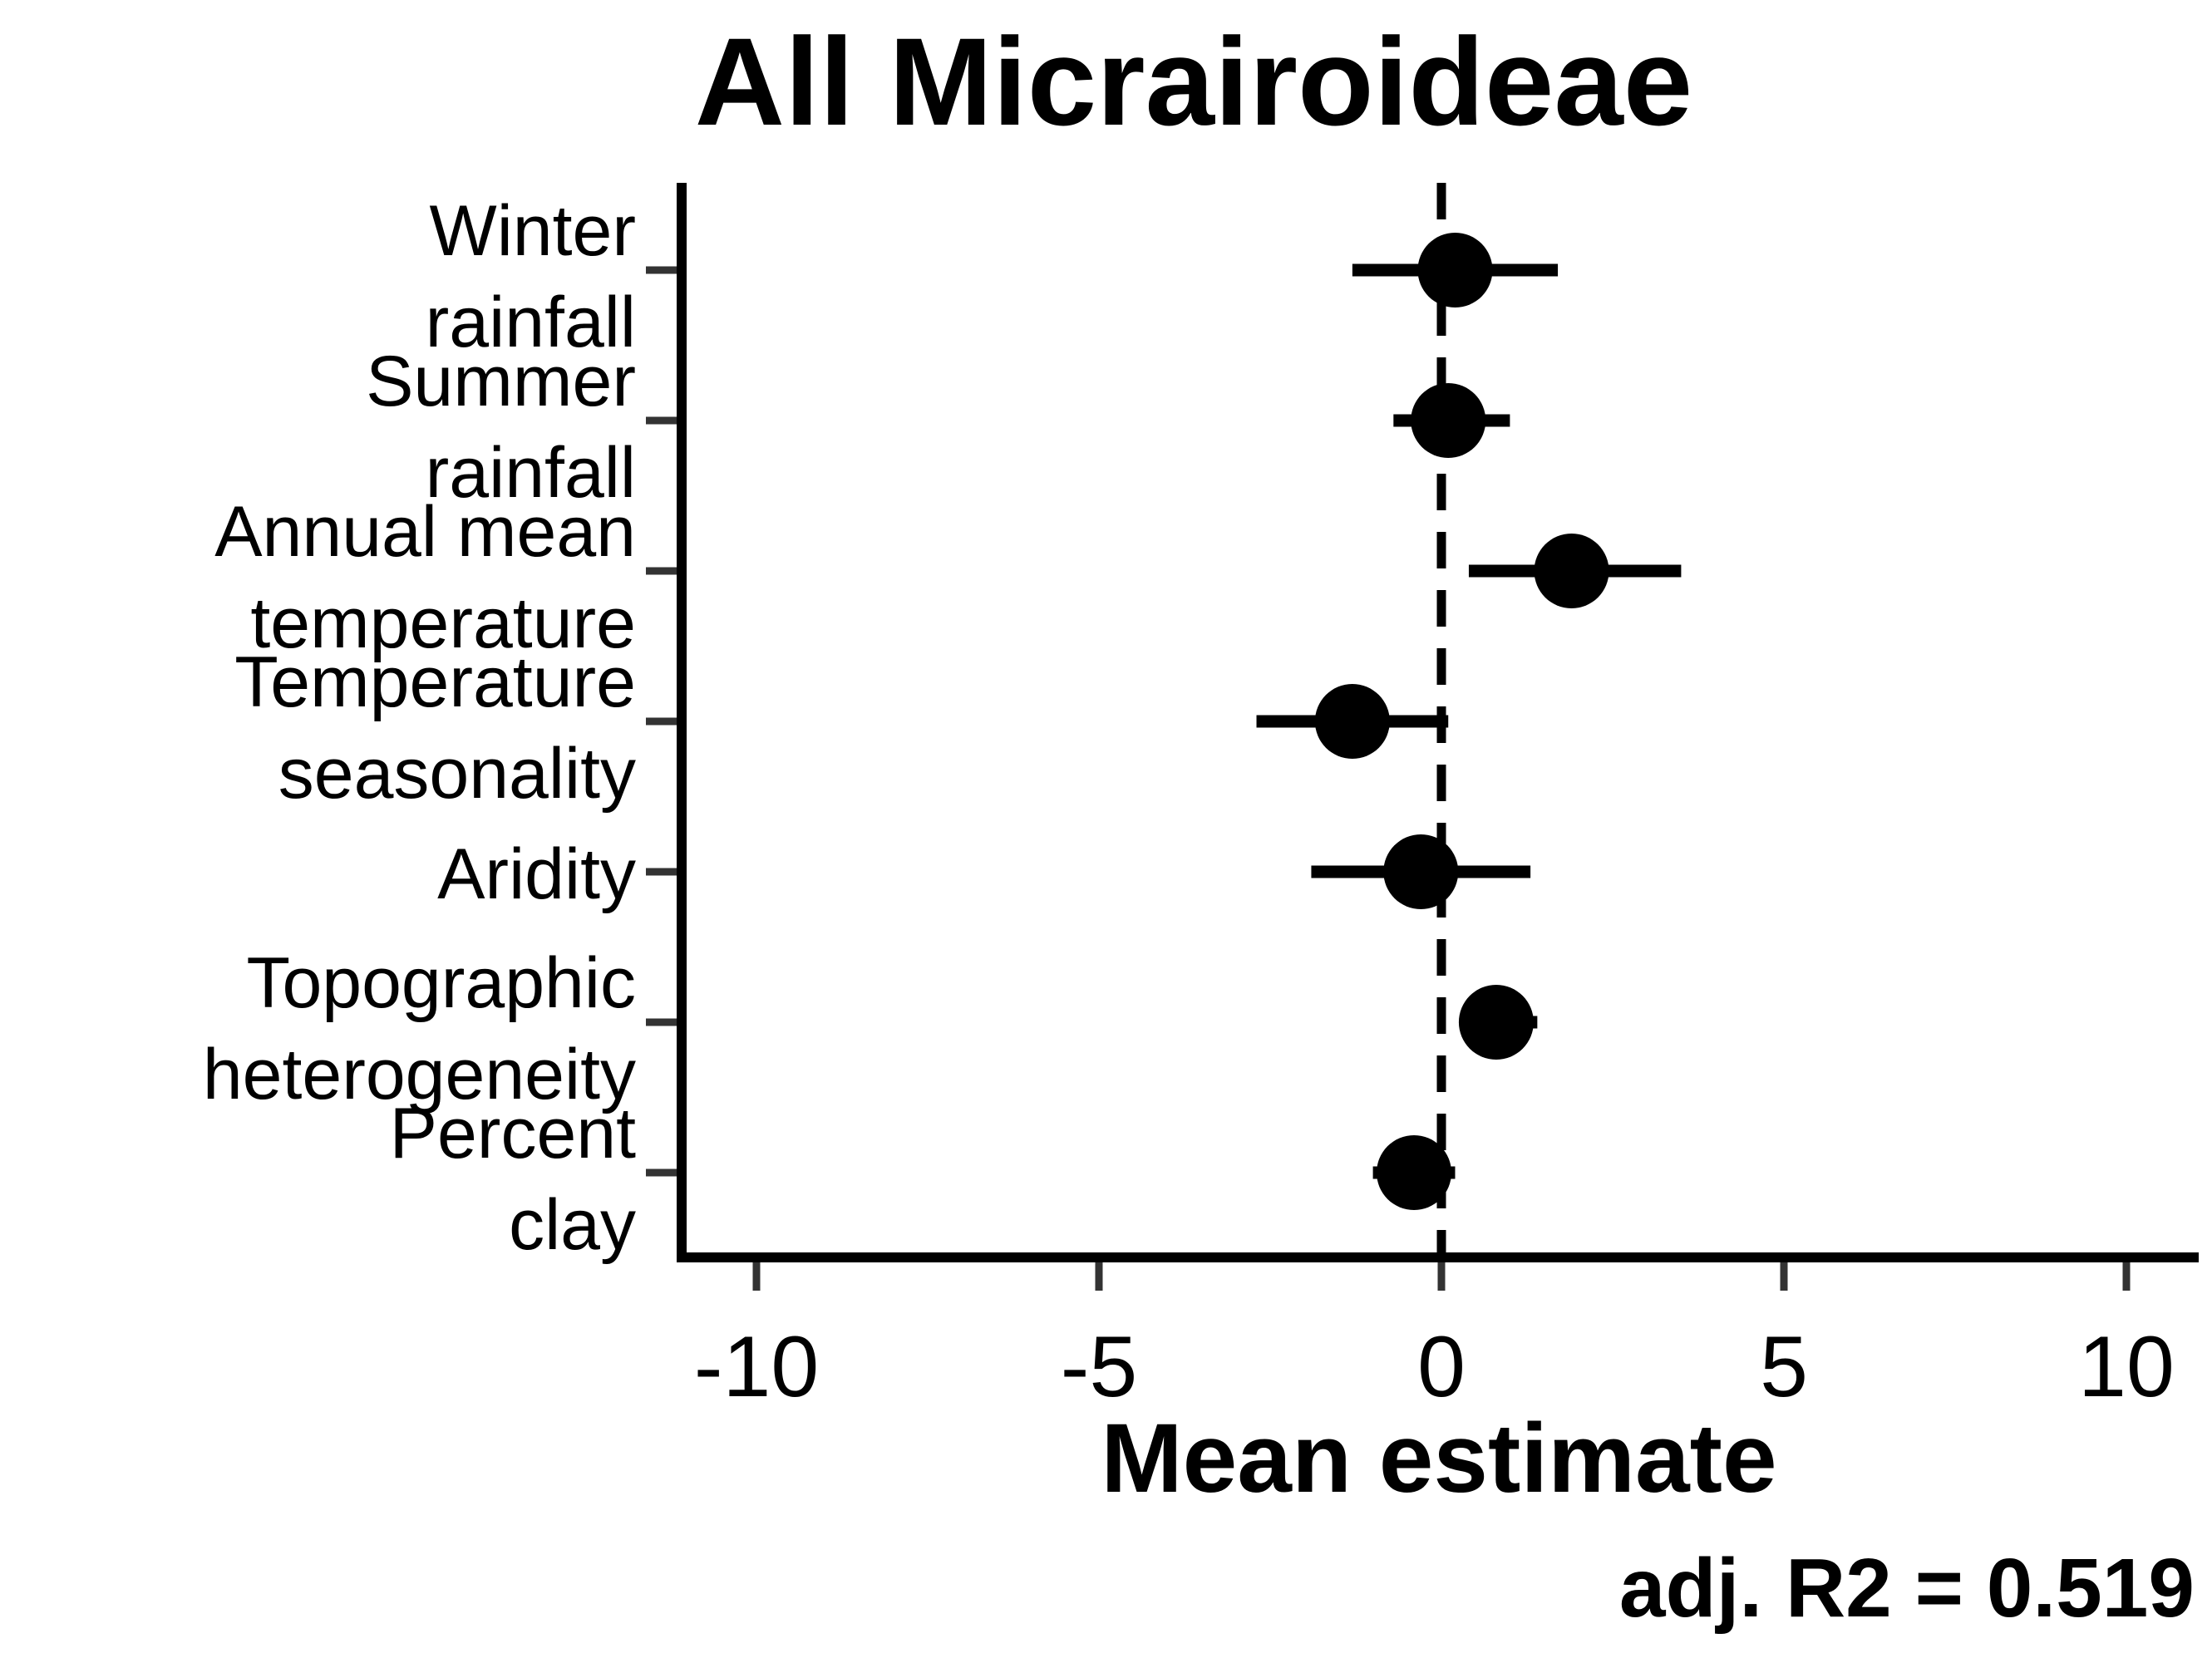 The width and height of the screenshot is (2212, 1653). What do you see at coordinates (425, 577) in the screenshot?
I see `y-tick-label: Annual mean temperature` at bounding box center [425, 577].